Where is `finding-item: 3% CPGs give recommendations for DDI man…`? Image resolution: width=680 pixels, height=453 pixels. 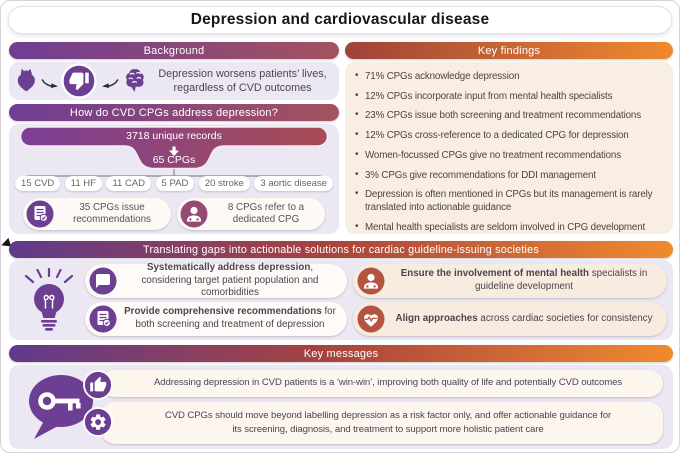 finding-item: 3% CPGs give recommendations for DDI man… is located at coordinates (511, 176).